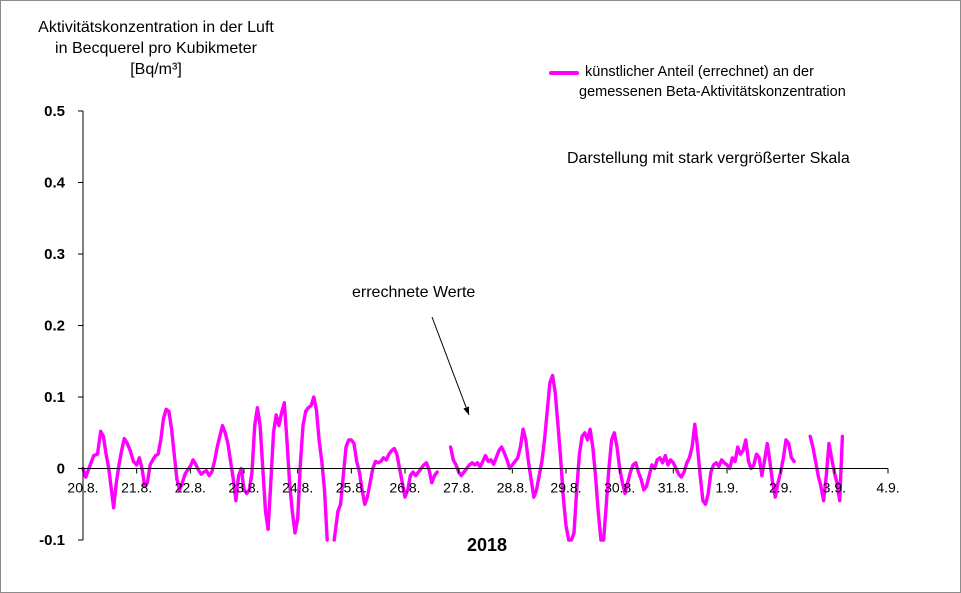  Describe the element at coordinates (297, 488) in the screenshot. I see `x-tick-label: 24.8.` at that location.